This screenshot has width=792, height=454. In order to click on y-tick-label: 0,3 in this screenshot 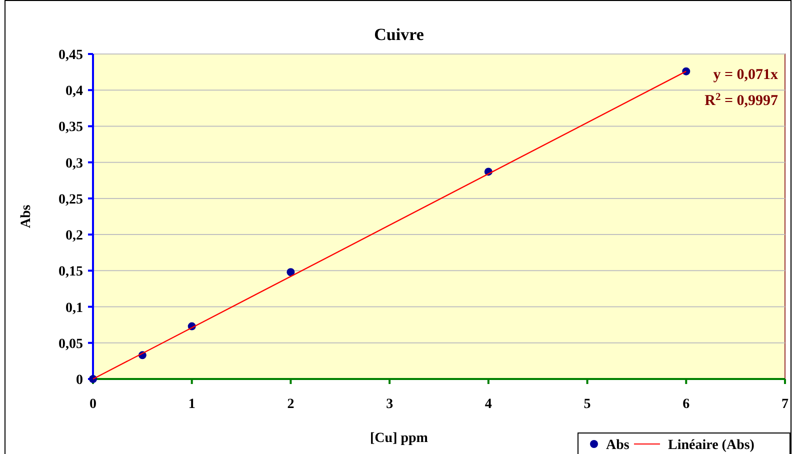, I will do `click(74, 164)`.